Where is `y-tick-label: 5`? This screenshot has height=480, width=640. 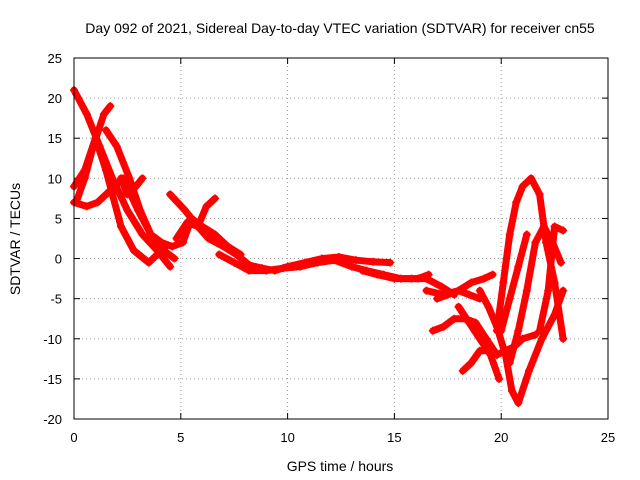 y-tick-label: 5 is located at coordinates (58, 218).